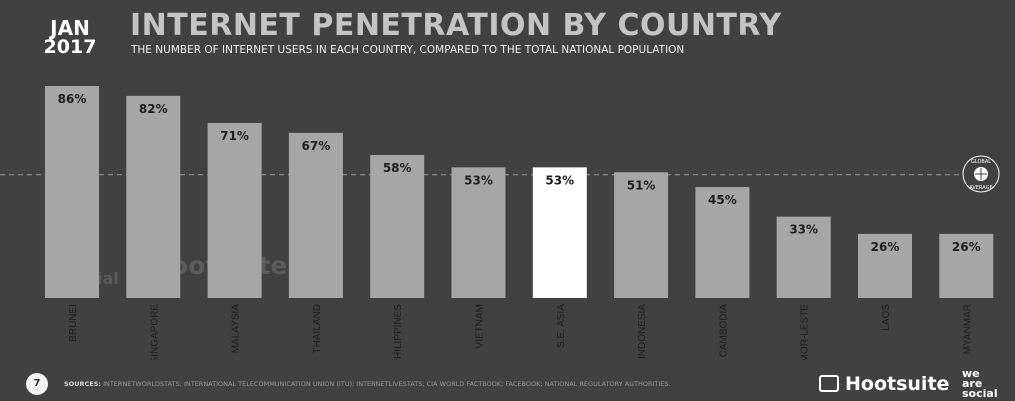 Image resolution: width=1015 pixels, height=401 pixels. What do you see at coordinates (967, 329) in the screenshot?
I see `category-label: MYANMAR` at bounding box center [967, 329].